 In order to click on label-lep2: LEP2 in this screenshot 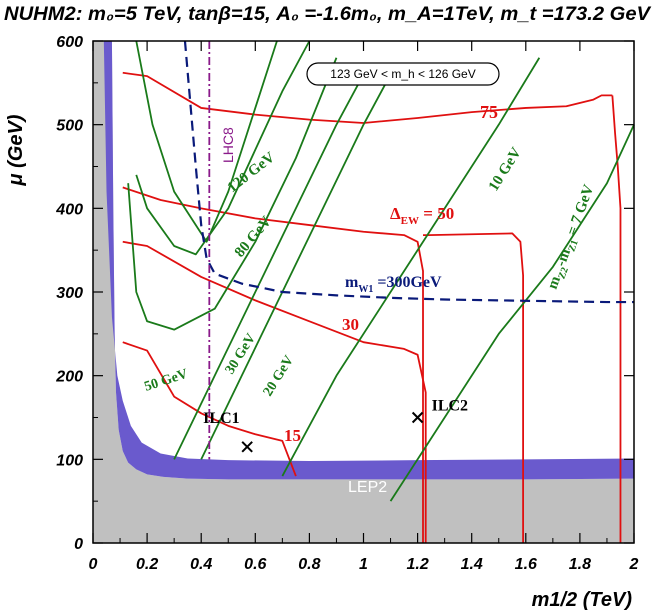, I will do `click(367, 487)`.